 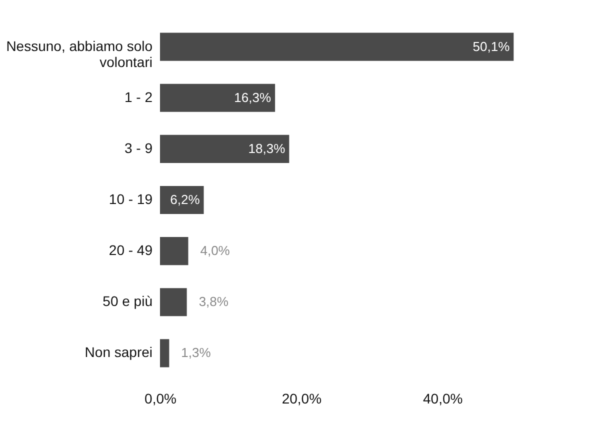 What do you see at coordinates (185, 199) in the screenshot?
I see `data-label: 6,2%` at bounding box center [185, 199].